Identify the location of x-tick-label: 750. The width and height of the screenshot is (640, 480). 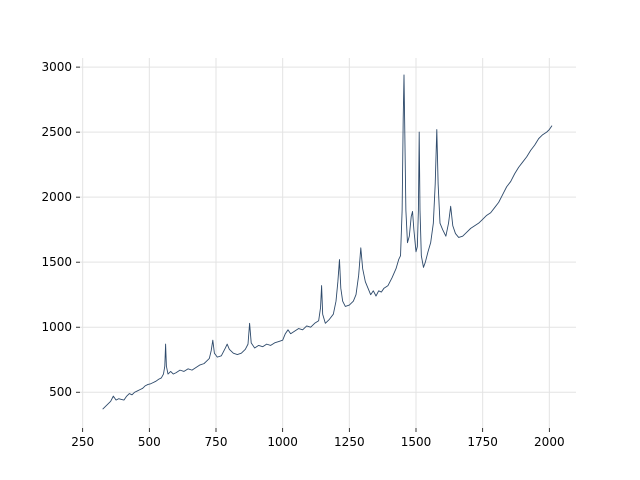
(216, 442).